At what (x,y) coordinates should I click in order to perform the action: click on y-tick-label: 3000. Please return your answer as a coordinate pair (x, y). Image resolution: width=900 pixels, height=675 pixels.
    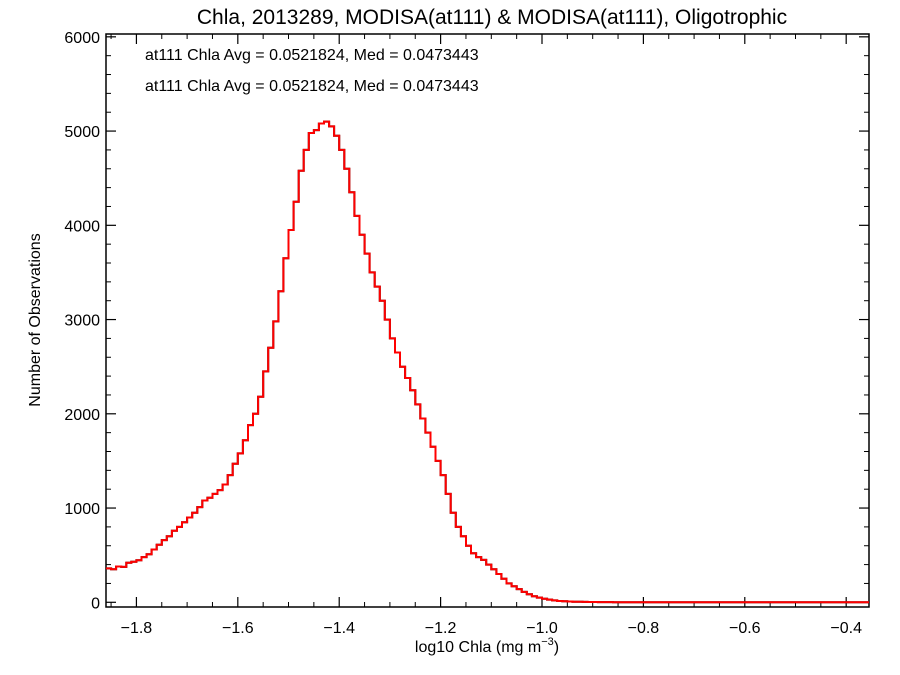
    Looking at the image, I should click on (82, 321).